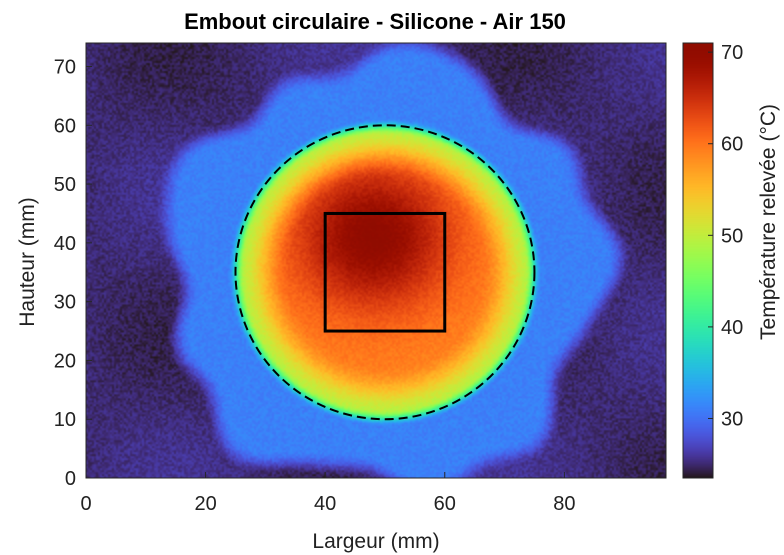 The image size is (784, 555). What do you see at coordinates (73, 273) in the screenshot?
I see `y-axis: 0 10 20 30 40 50 60 70` at bounding box center [73, 273].